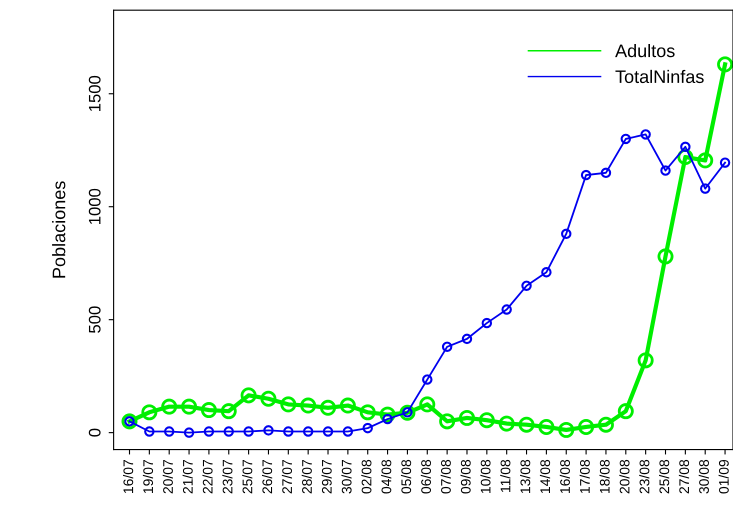 The image size is (733, 508). I want to click on x-tick-label: 27/07, so click(287, 477).